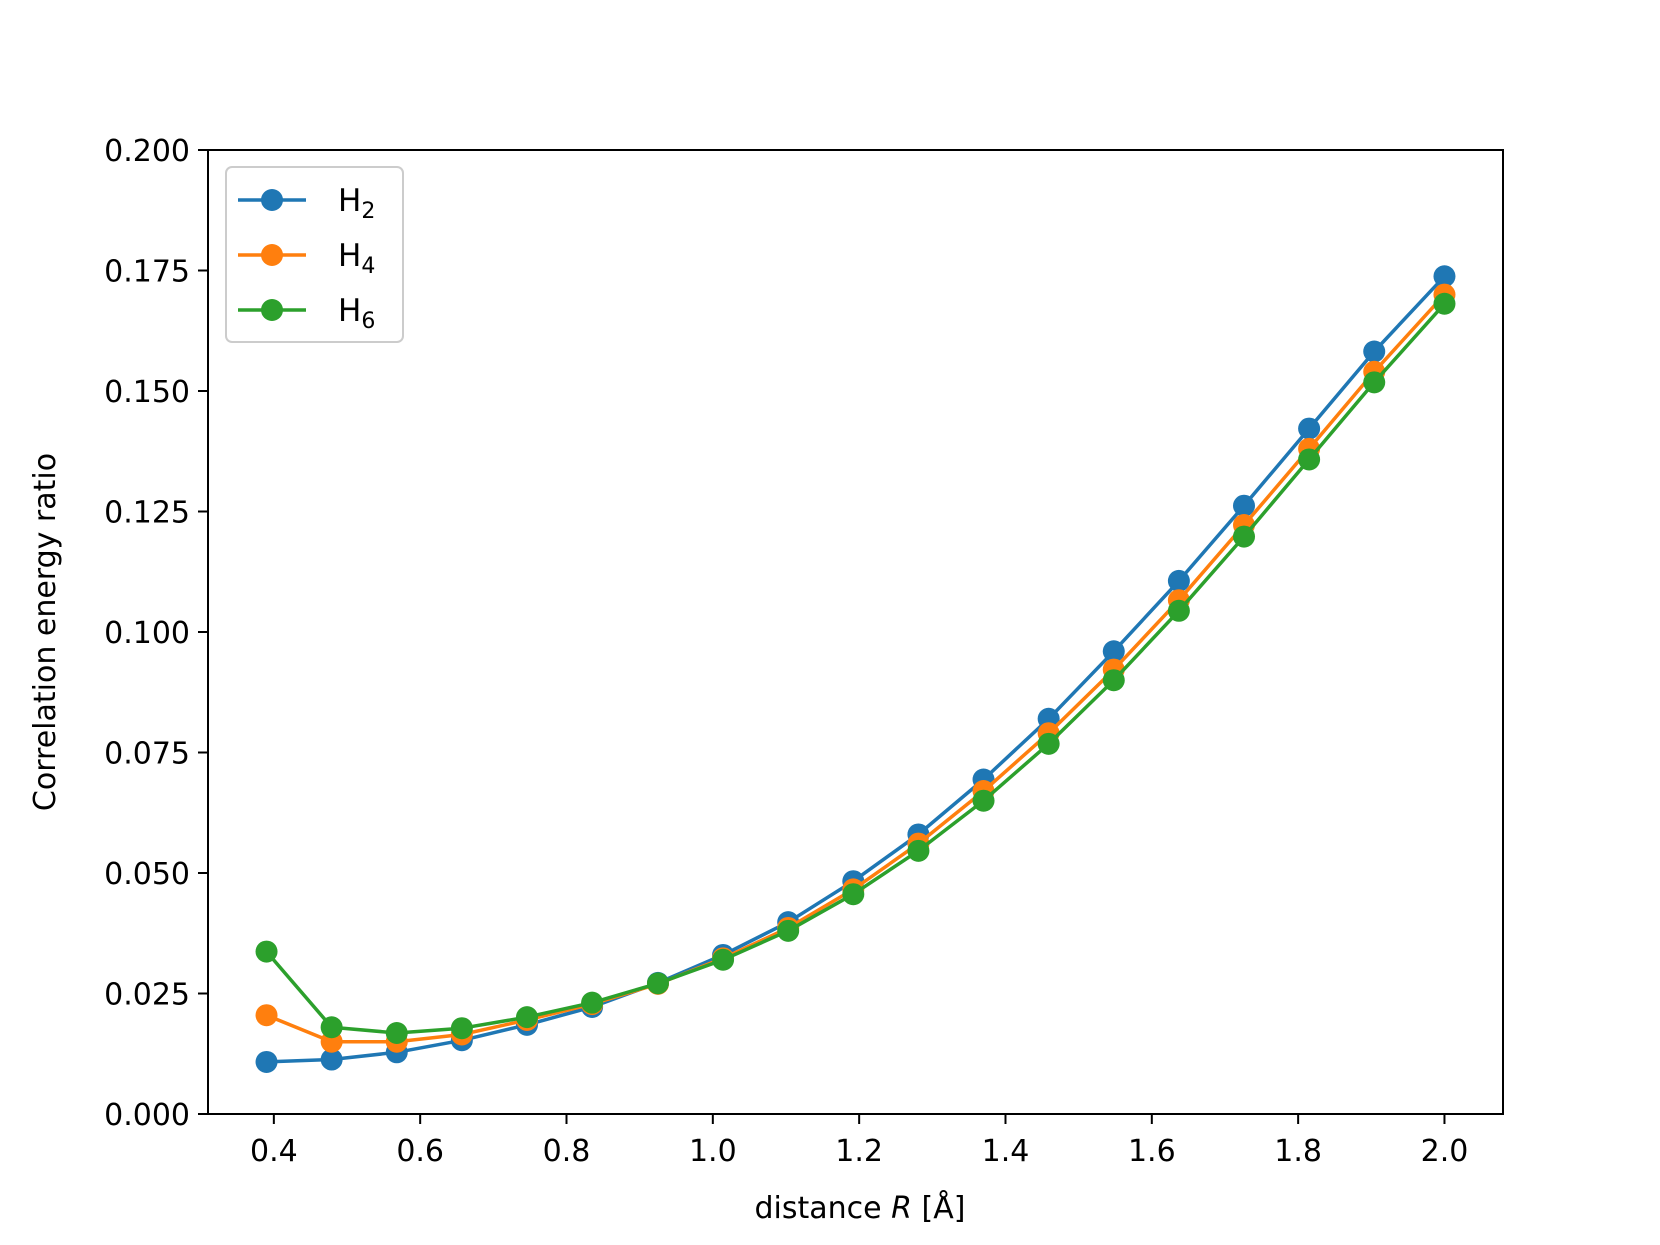  I want to click on x-axis-label: distance R [Å], so click(860, 1208).